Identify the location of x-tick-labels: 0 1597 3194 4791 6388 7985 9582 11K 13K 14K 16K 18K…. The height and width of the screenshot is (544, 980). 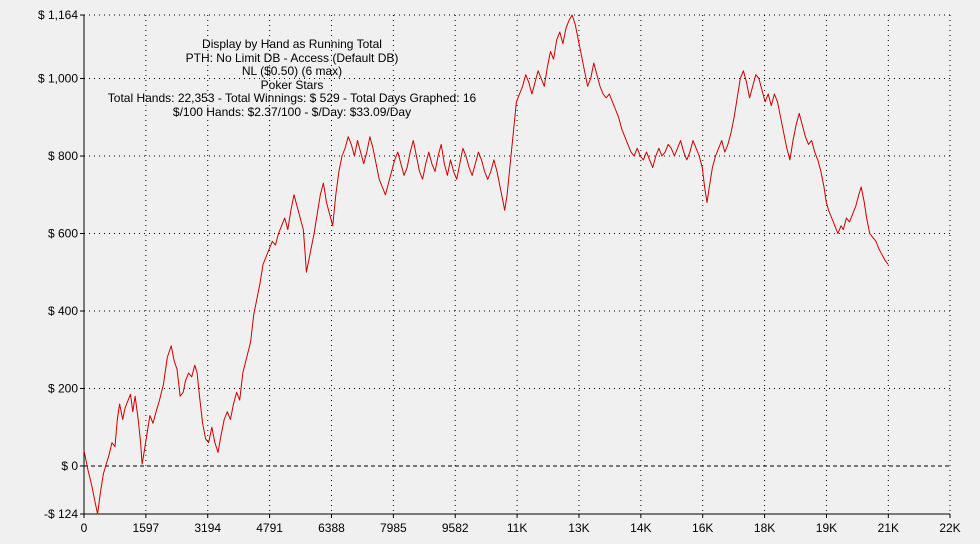
(521, 528).